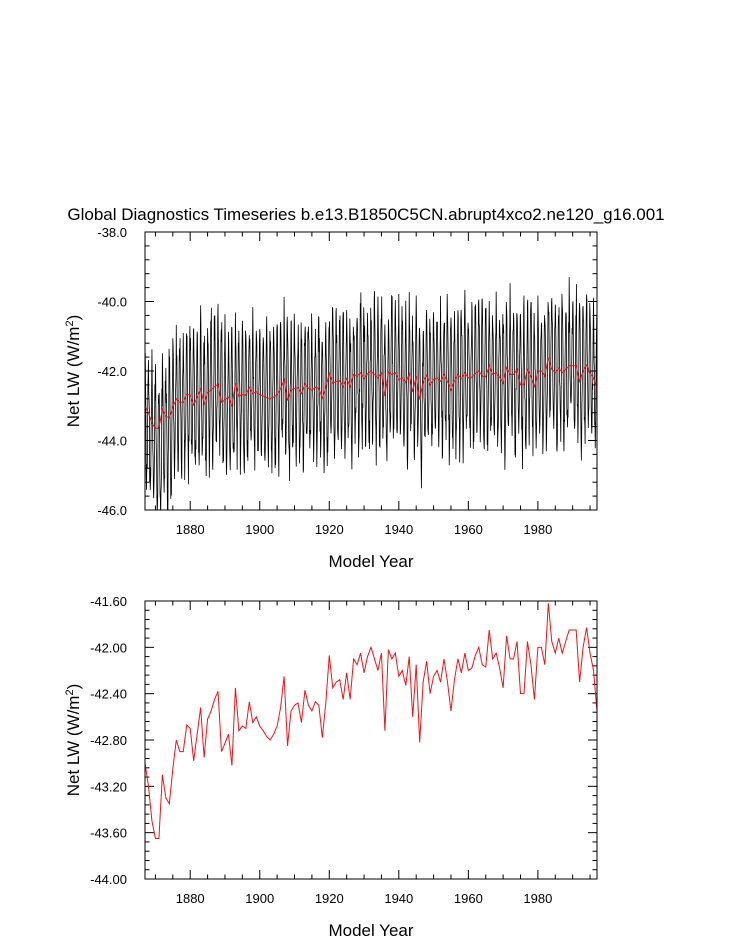  Describe the element at coordinates (112, 232) in the screenshot. I see `top-y-tick-label: -38.0` at that location.